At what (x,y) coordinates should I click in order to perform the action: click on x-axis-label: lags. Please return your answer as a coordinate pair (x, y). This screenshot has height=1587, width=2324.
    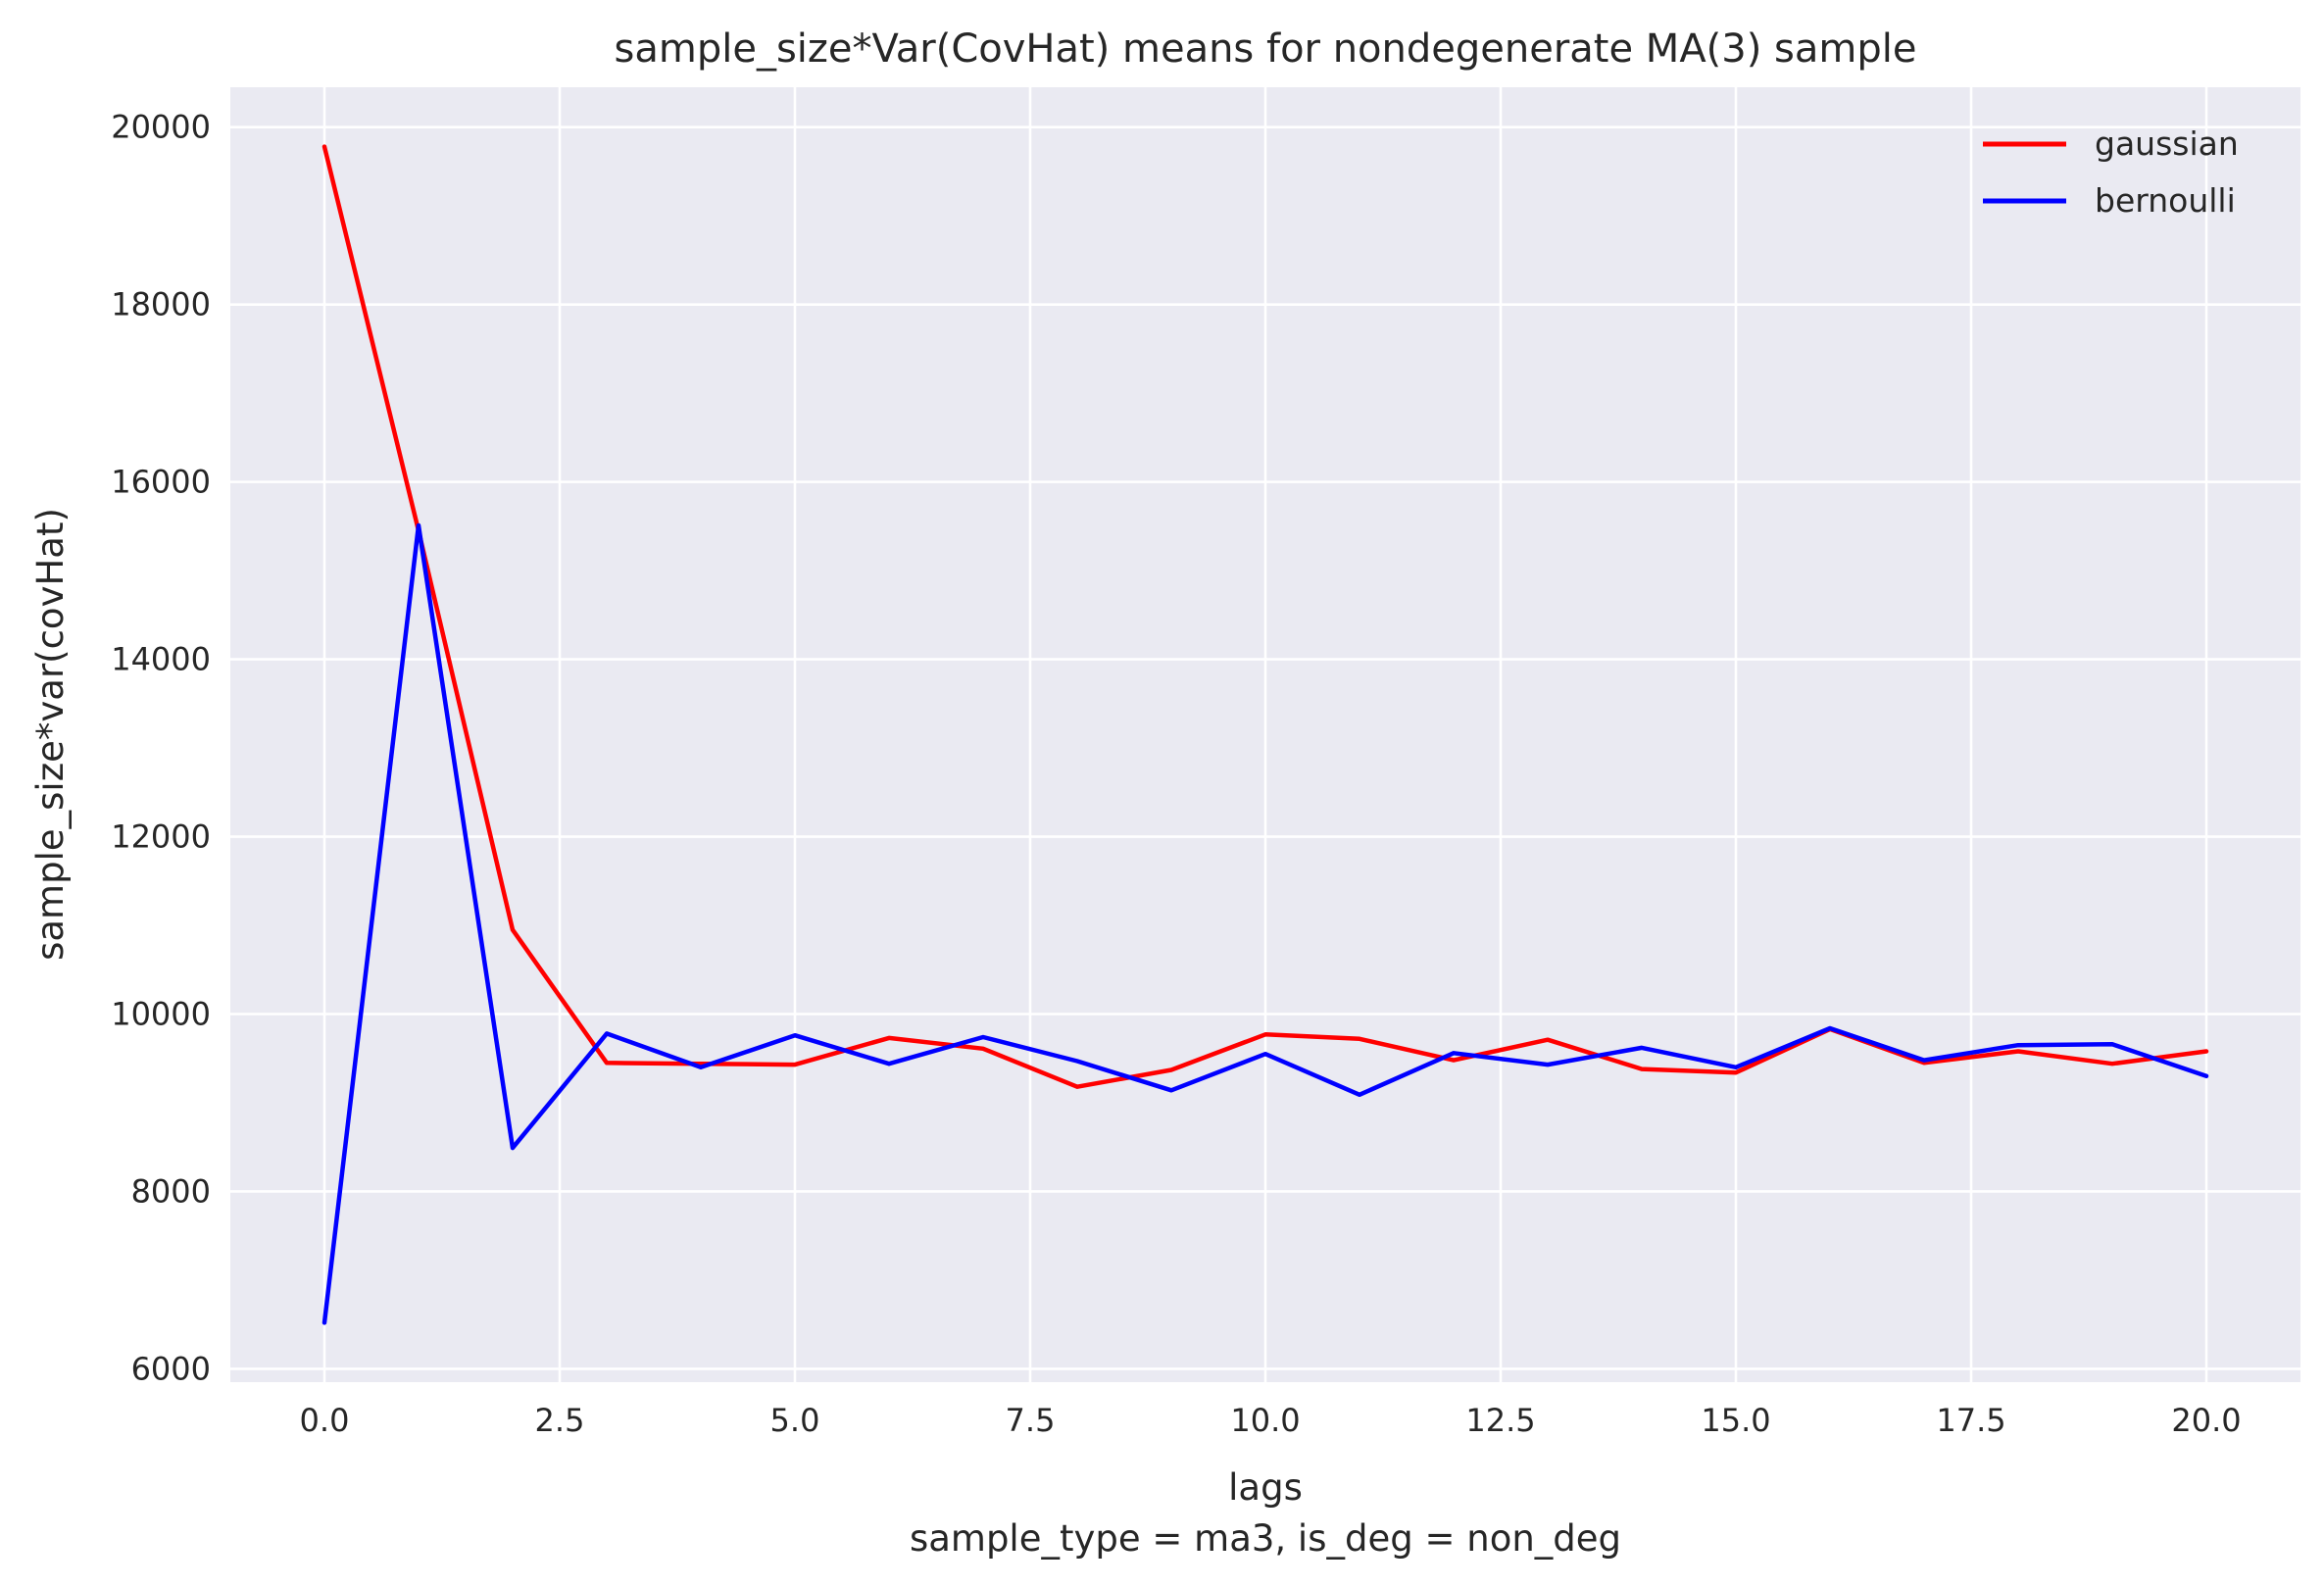
    Looking at the image, I should click on (1265, 1487).